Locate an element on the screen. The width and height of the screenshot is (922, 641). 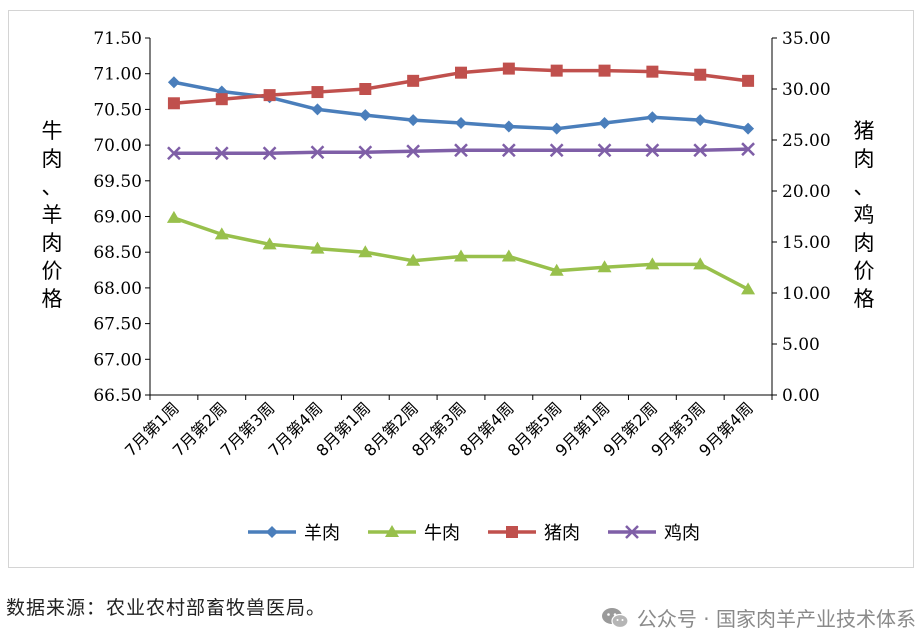
left-tick-label: 70.50 is located at coordinates (117, 110).